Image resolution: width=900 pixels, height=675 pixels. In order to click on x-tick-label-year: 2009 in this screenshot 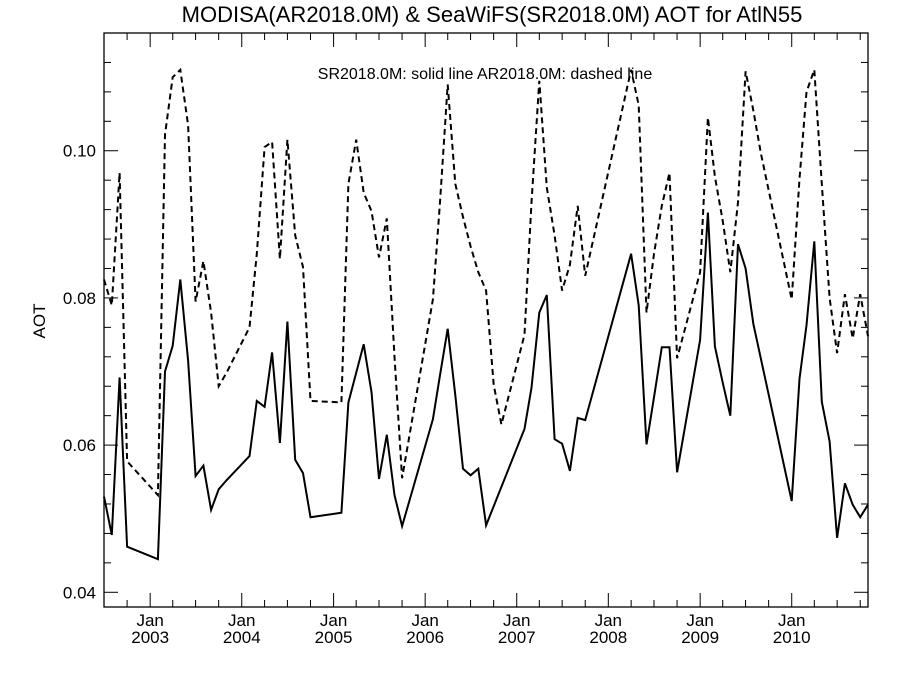, I will do `click(700, 637)`.